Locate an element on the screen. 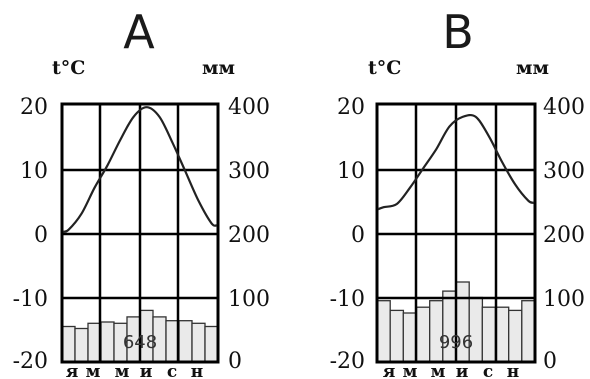  chart-title: B is located at coordinates (458, 32).